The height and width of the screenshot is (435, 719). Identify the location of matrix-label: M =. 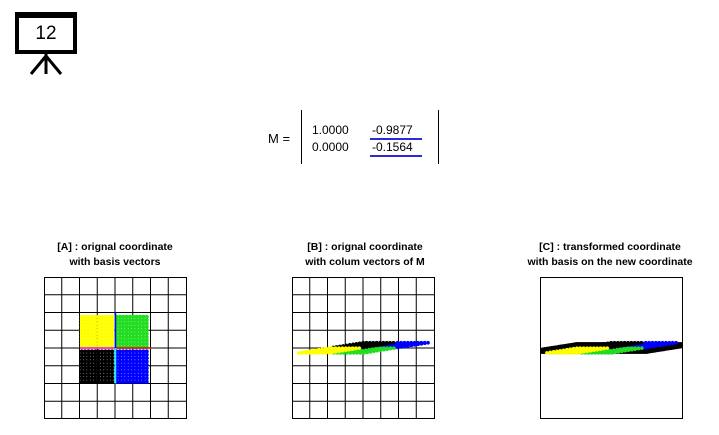
(279, 138).